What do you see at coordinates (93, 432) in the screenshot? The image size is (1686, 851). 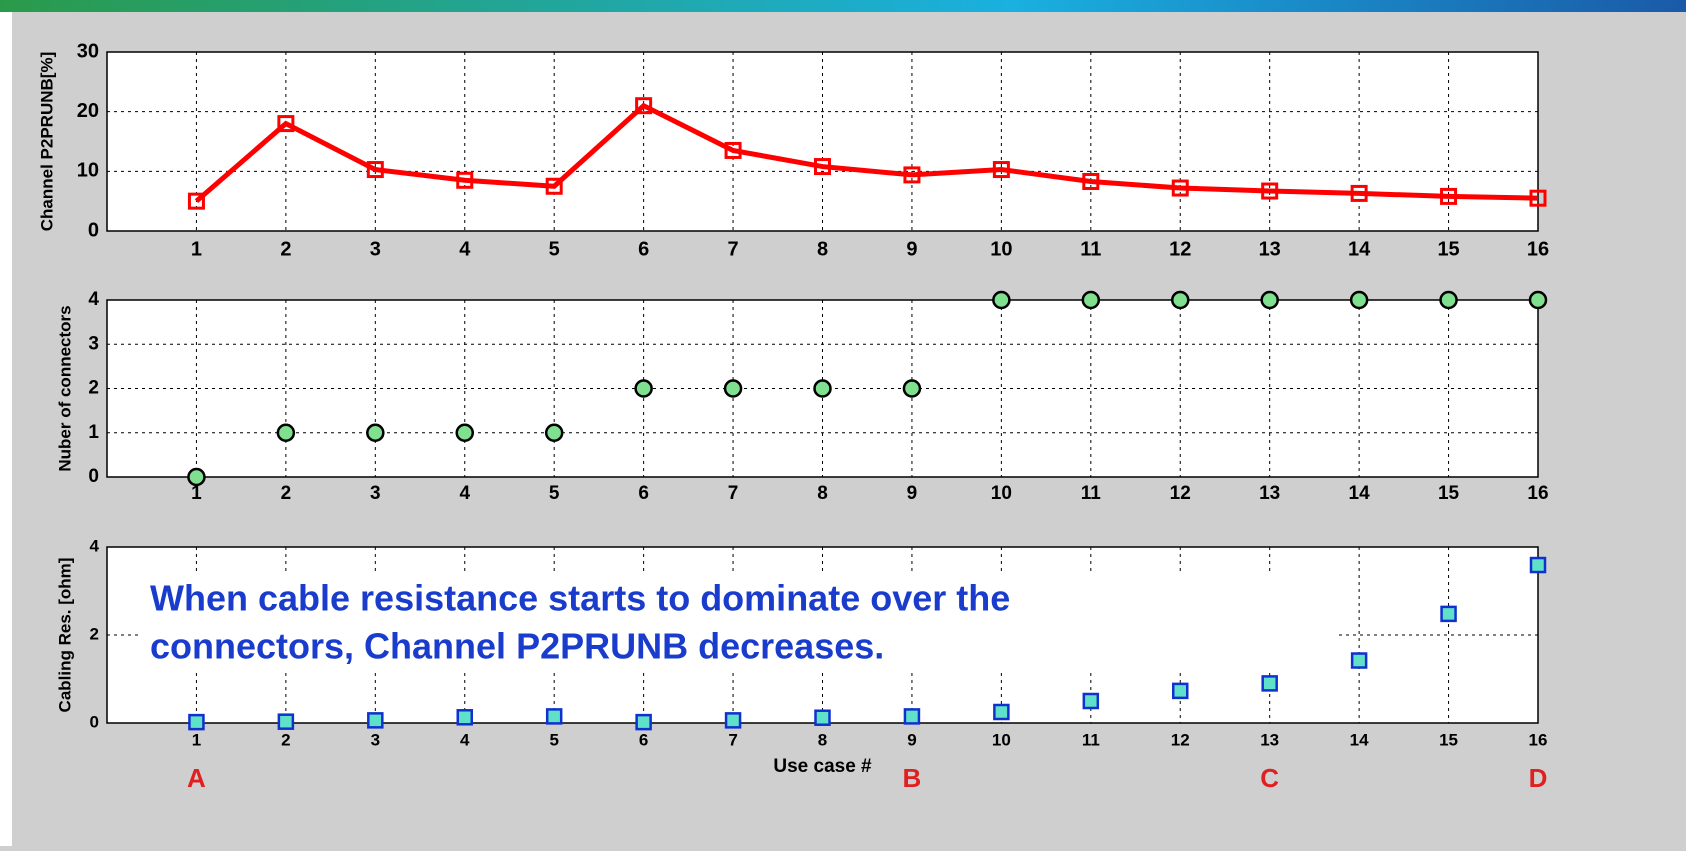 I see `y-tick-label: 1` at bounding box center [93, 432].